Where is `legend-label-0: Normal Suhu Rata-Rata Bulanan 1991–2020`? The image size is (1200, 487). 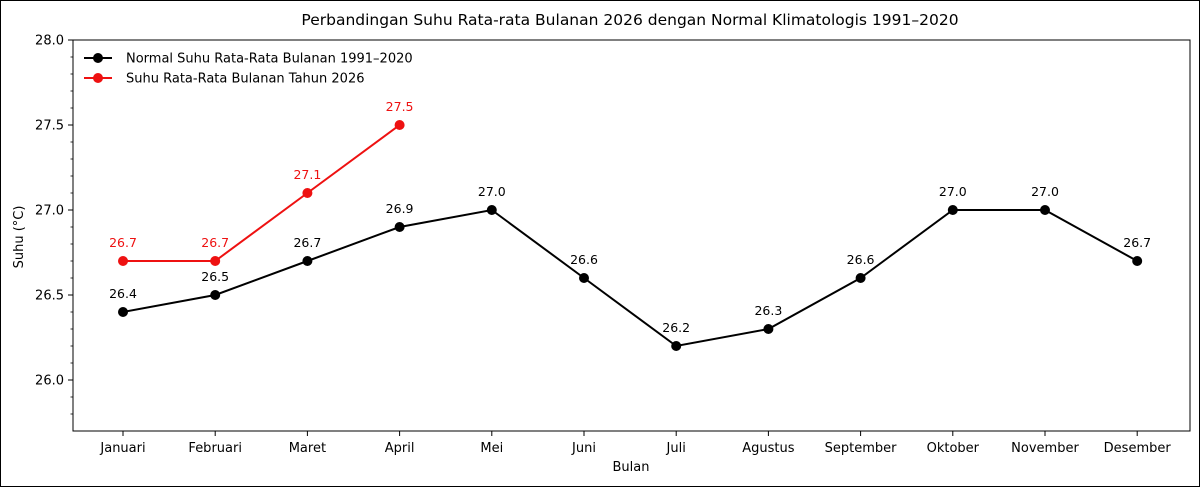
legend-label-0: Normal Suhu Rata-Rata Bulanan 1991–2020 is located at coordinates (269, 59).